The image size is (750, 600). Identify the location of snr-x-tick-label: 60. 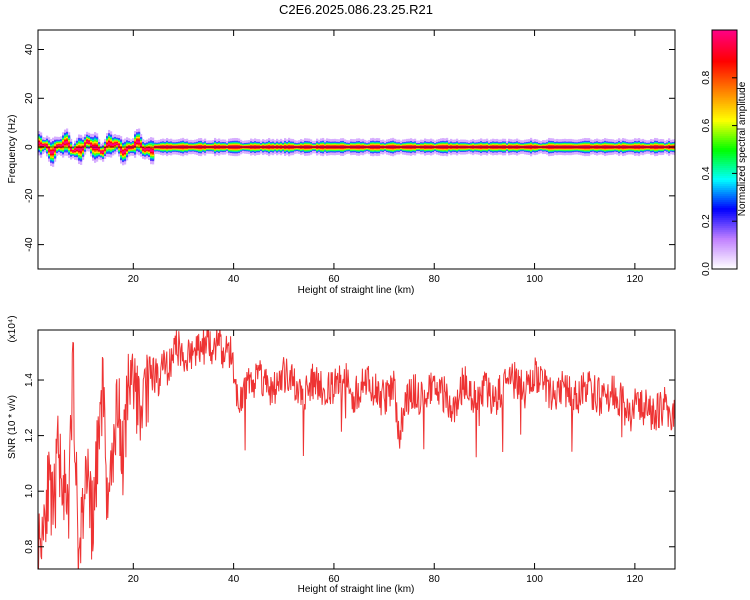
(334, 579).